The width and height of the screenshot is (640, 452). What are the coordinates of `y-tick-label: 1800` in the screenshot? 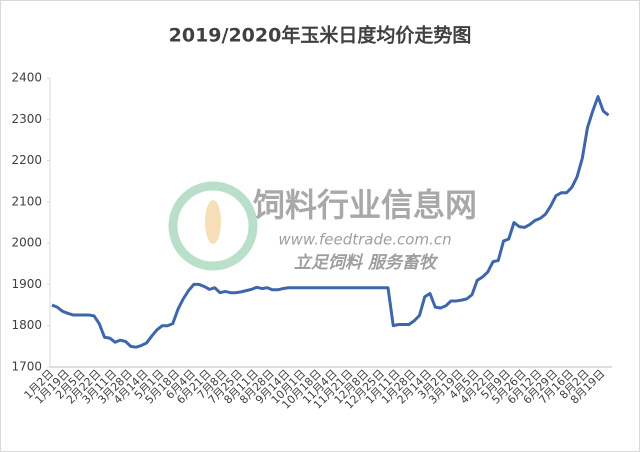 It's located at (26, 325).